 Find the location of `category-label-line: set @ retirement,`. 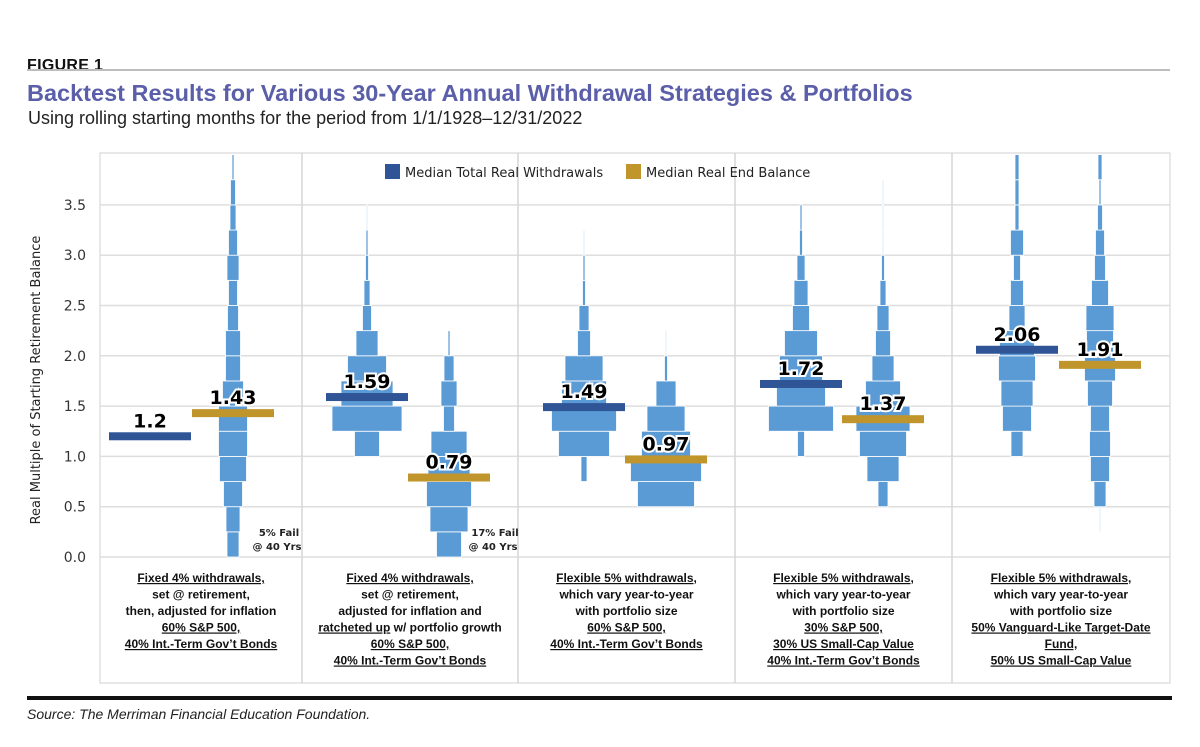

category-label-line: set @ retirement, is located at coordinates (201, 595).